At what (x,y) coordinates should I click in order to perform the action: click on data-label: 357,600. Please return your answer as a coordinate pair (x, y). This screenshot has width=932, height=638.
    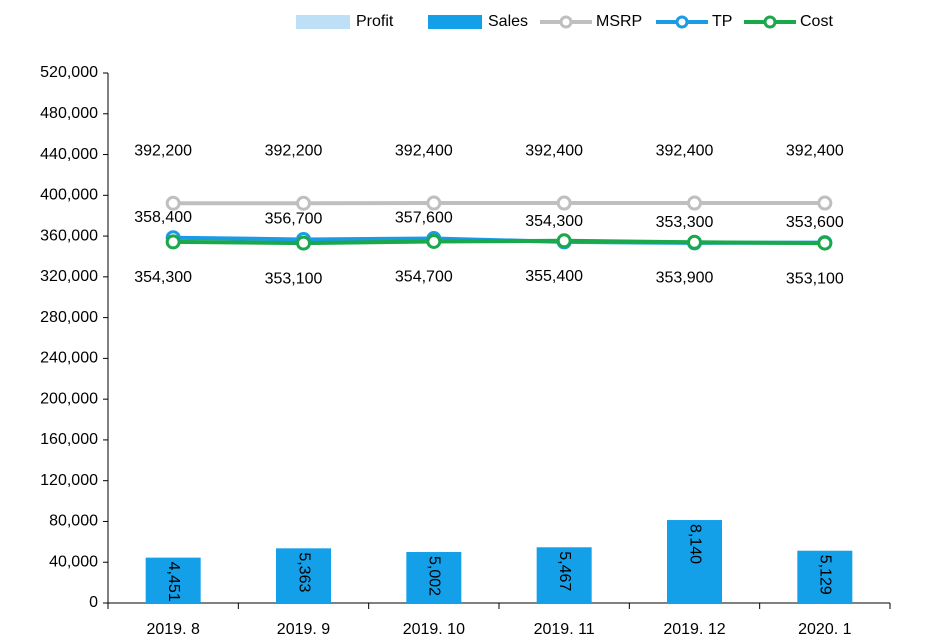
    Looking at the image, I should click on (424, 218).